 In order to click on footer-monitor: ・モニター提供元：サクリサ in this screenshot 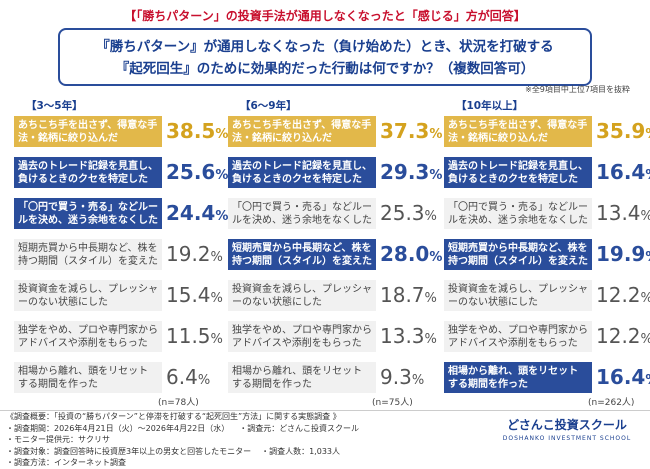, I will do `click(58, 439)`.